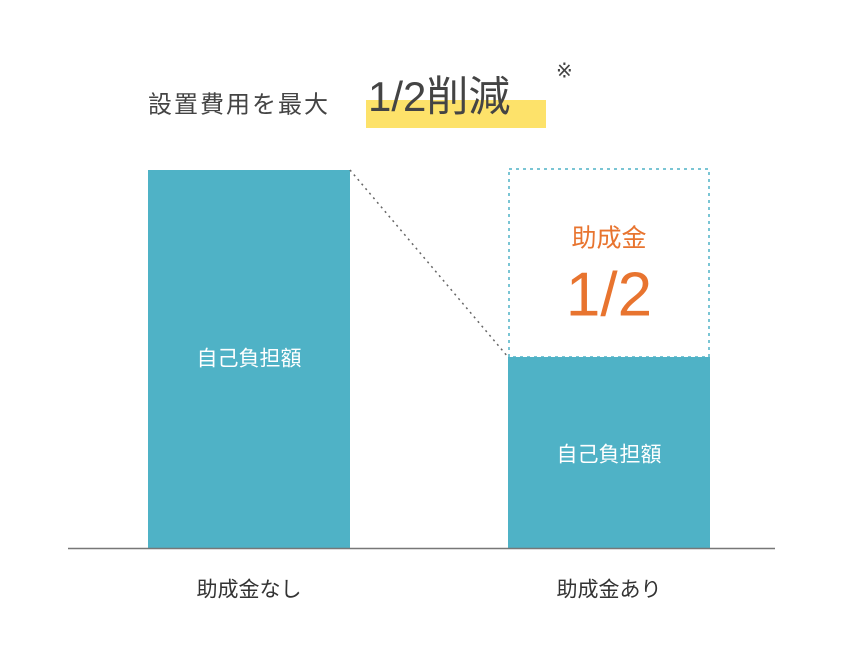 The image size is (856, 658). Describe the element at coordinates (608, 239) in the screenshot. I see `subsidy-label: 助成金` at that location.